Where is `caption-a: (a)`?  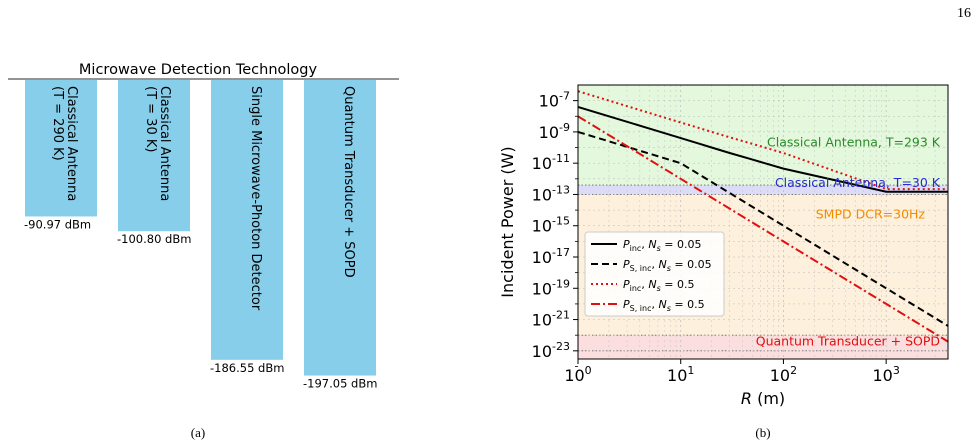
caption-a: (a) is located at coordinates (198, 432).